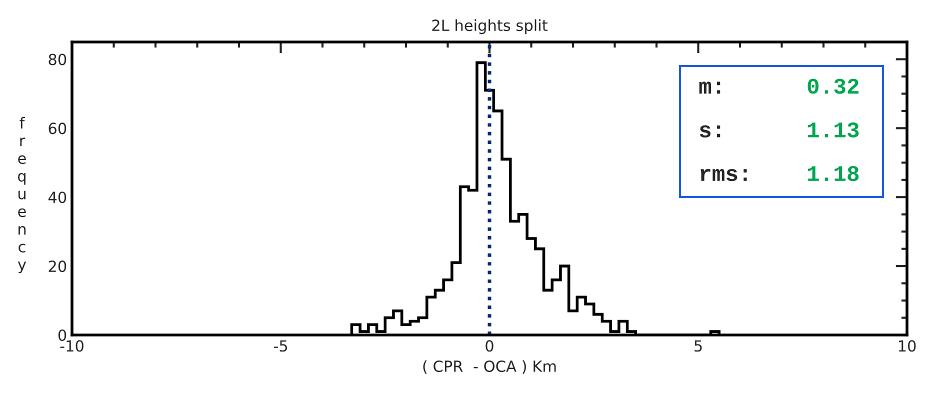 The width and height of the screenshot is (928, 405). What do you see at coordinates (779, 174) in the screenshot?
I see `text: rms: 1.18` at bounding box center [779, 174].